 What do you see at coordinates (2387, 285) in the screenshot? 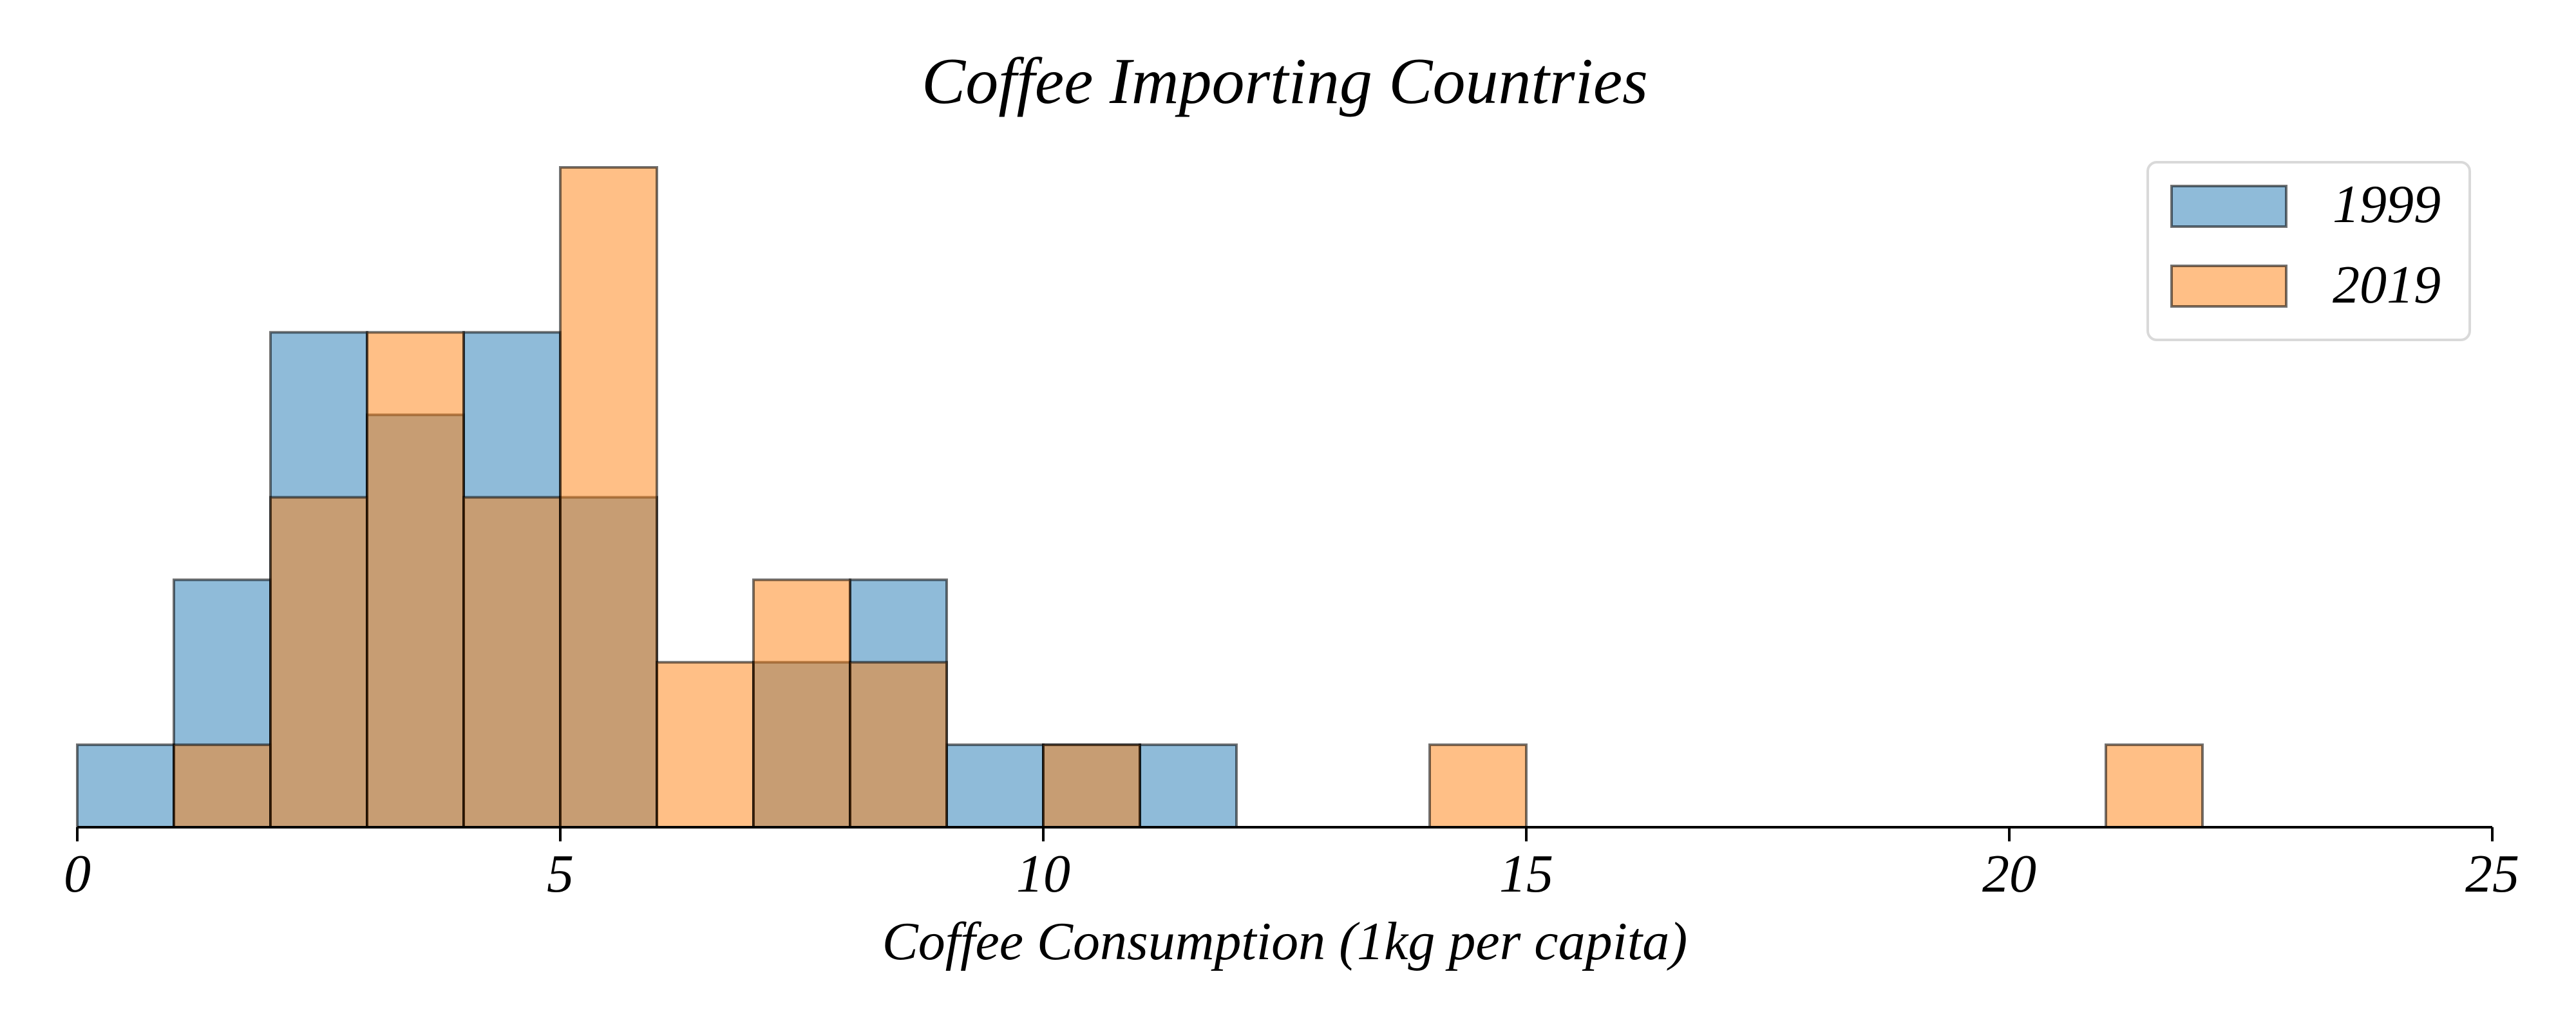
I see `legend-label-2019: 2019` at bounding box center [2387, 285].